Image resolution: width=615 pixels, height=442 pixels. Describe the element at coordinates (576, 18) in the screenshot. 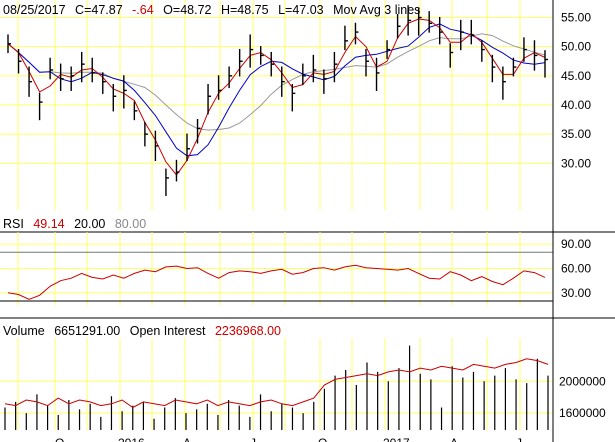

I see `price-ytick-label: 55.00` at that location.